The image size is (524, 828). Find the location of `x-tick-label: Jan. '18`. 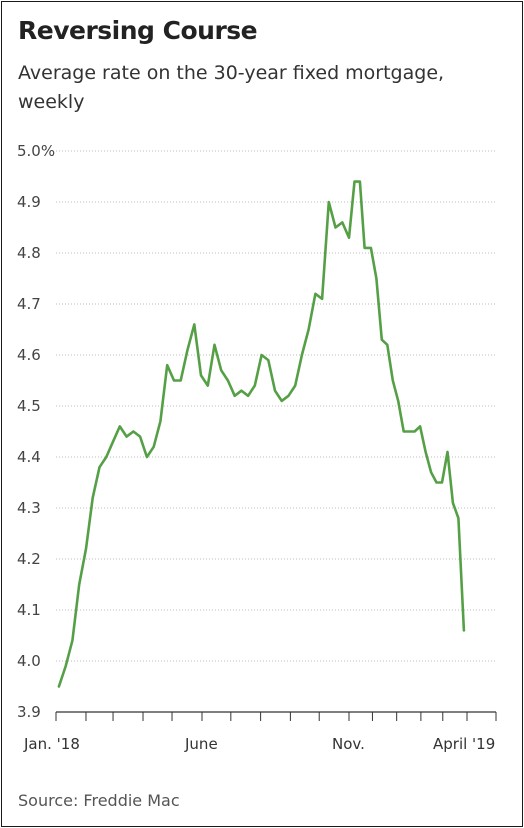

x-tick-label: Jan. '18 is located at coordinates (51, 744).